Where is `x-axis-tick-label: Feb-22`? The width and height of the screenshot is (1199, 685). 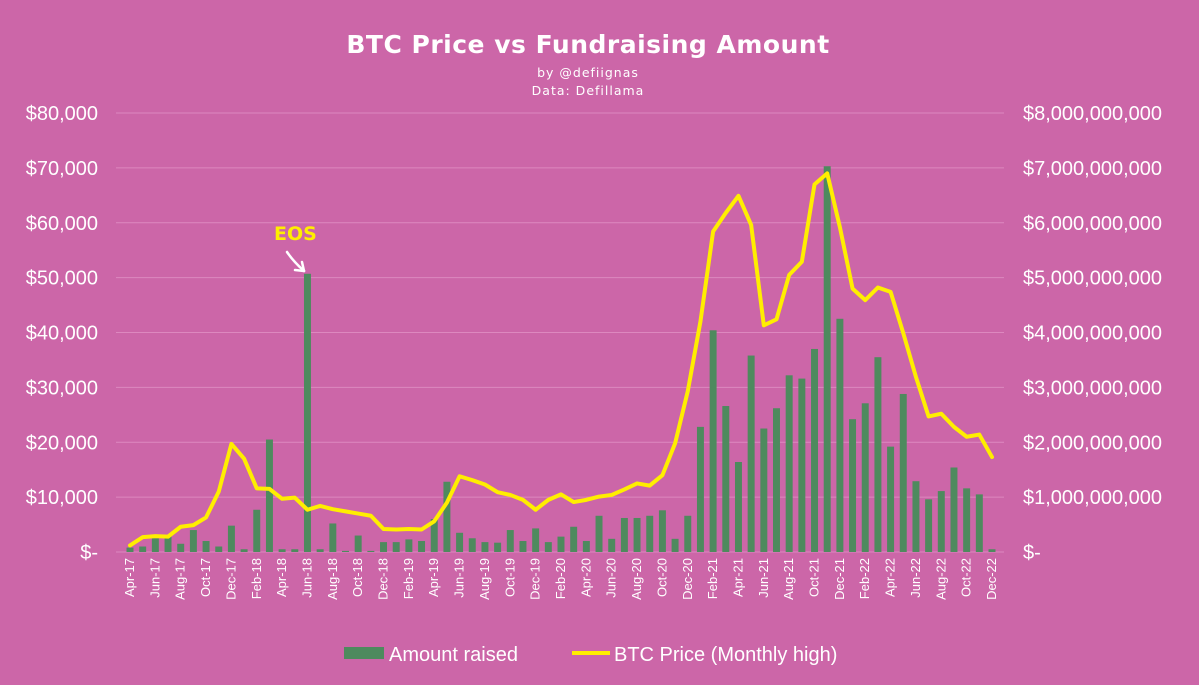 x-axis-tick-label: Feb-22 is located at coordinates (864, 578).